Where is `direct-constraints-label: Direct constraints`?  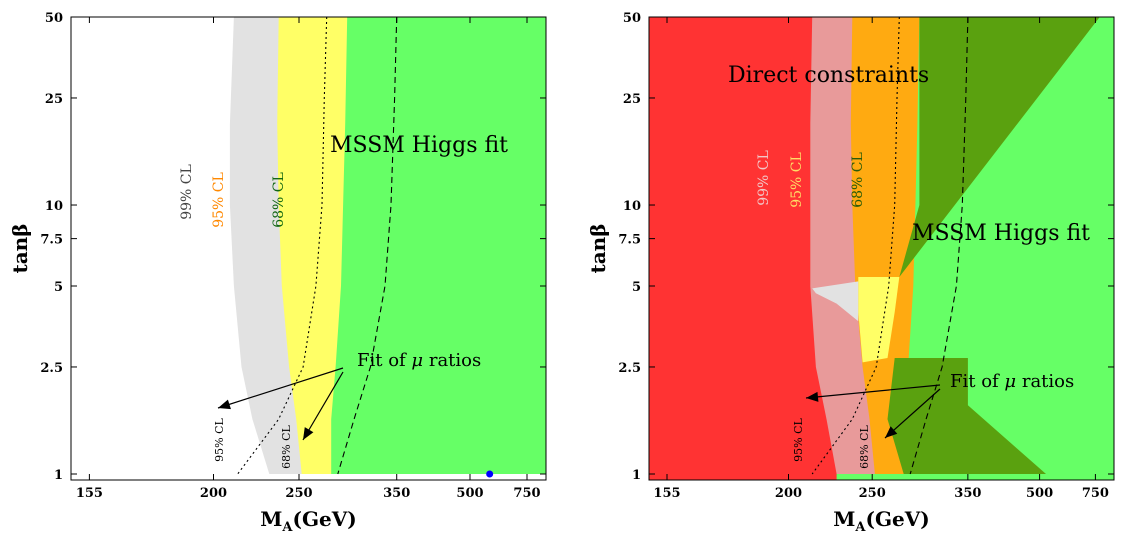
direct-constraints-label: Direct constraints is located at coordinates (828, 75).